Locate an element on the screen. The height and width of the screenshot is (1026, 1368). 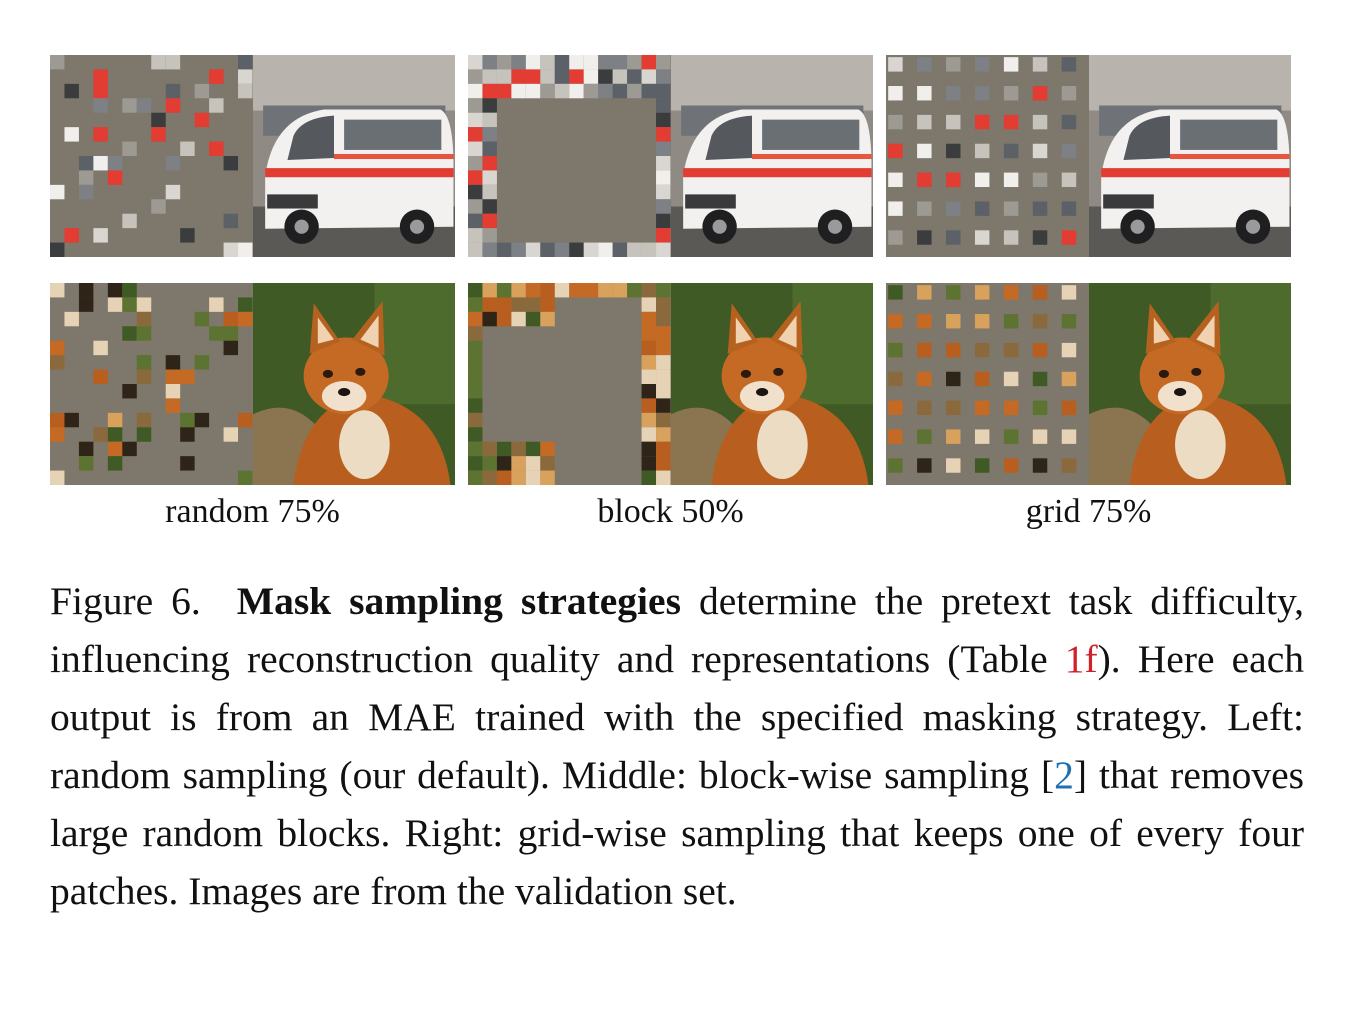
panel-fox-block is located at coordinates (670, 384).